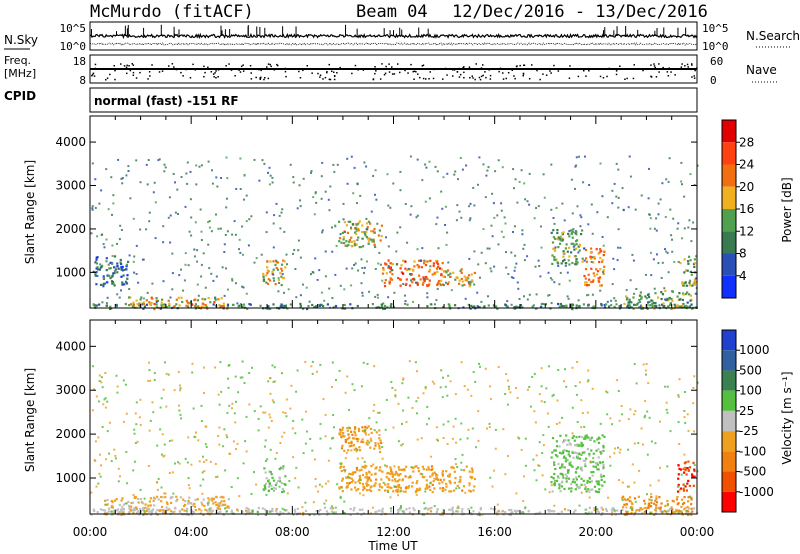  I want to click on cpid-panel-frame, so click(393, 100).